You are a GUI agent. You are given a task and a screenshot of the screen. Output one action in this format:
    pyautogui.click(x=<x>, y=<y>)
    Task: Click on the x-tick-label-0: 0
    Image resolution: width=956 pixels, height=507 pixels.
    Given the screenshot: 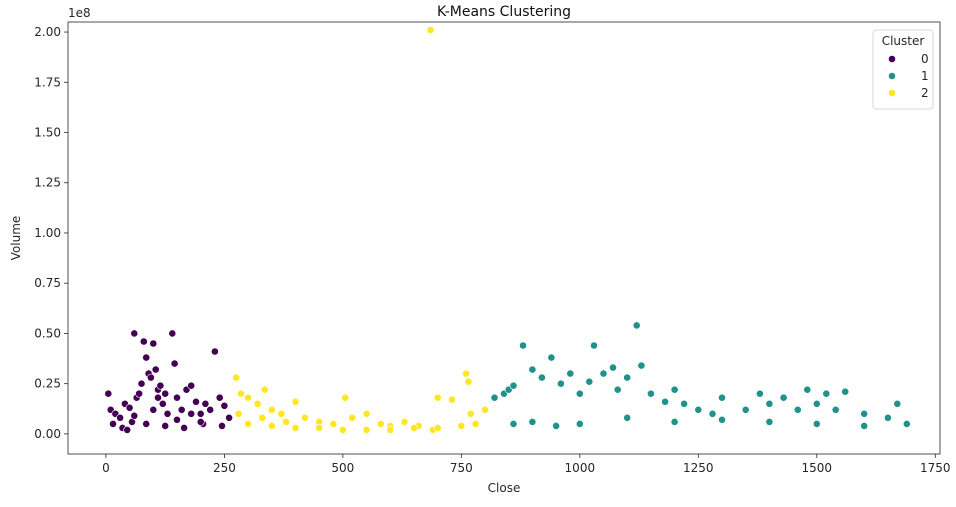 What is the action you would take?
    pyautogui.click(x=106, y=468)
    